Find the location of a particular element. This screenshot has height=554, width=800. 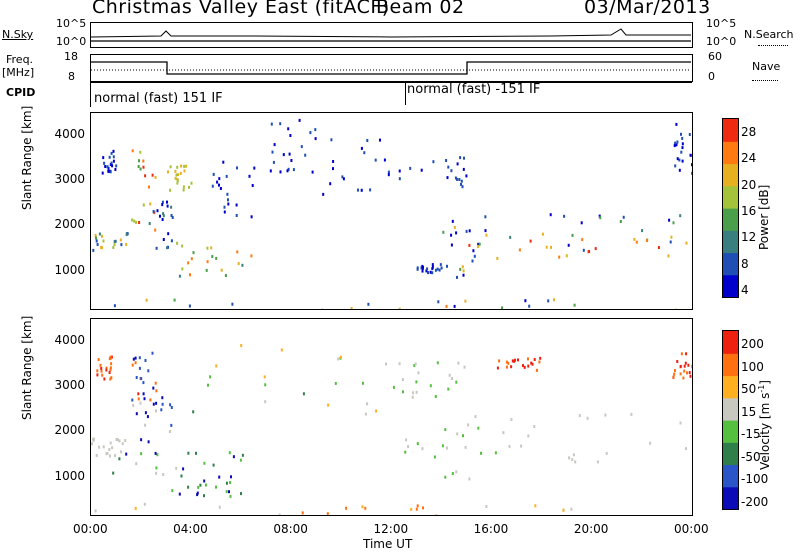

colorbar-tick-label: 16 is located at coordinates (749, 211).